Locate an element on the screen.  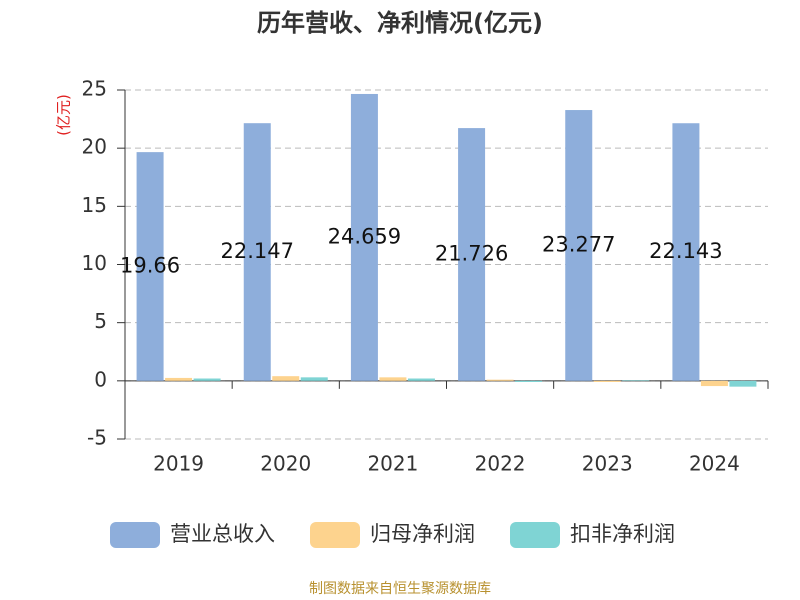
value-label: 23.277 is located at coordinates (578, 244).